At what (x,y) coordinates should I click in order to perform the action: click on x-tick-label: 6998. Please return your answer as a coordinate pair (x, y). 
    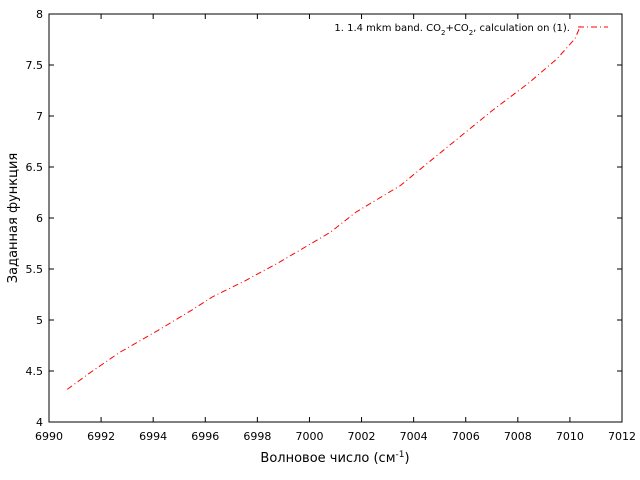
    Looking at the image, I should click on (257, 436).